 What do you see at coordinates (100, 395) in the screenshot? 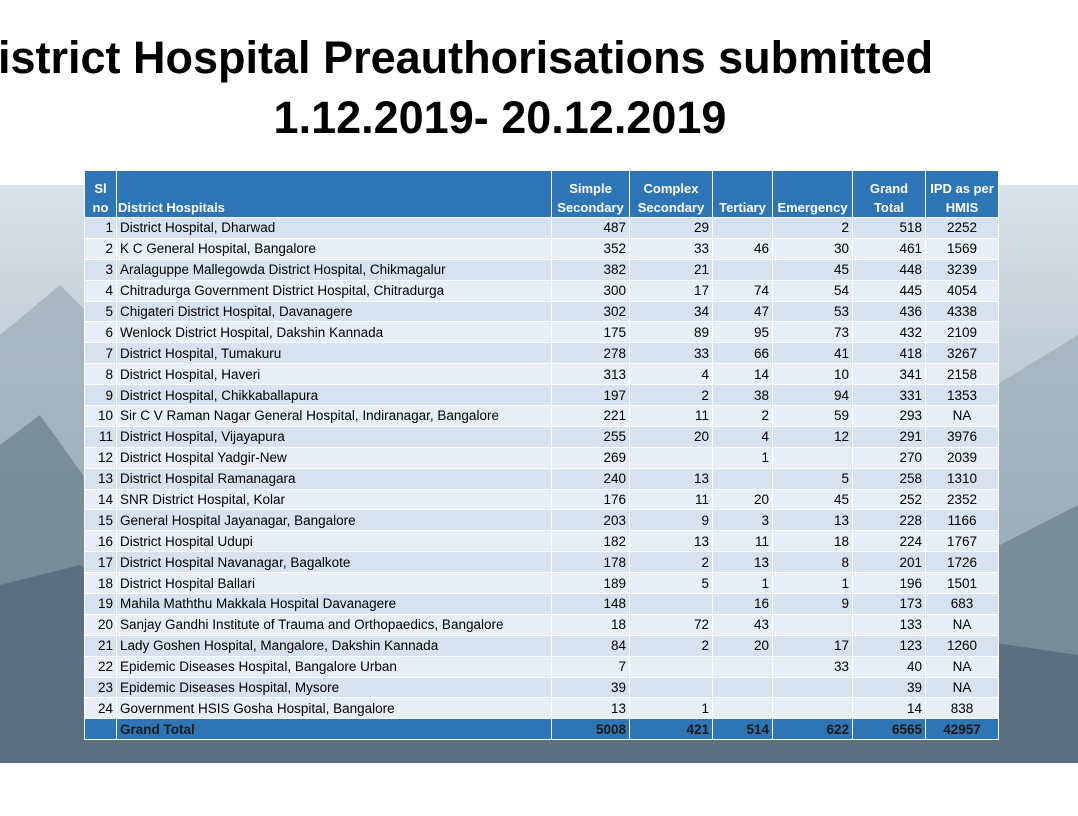
I see `cell: 9` at bounding box center [100, 395].